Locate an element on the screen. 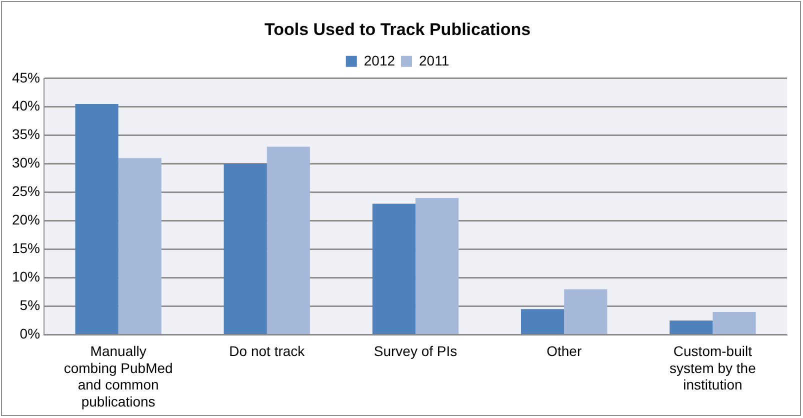 This screenshot has width=803, height=418. y-tick-label: 40% is located at coordinates (26, 106).